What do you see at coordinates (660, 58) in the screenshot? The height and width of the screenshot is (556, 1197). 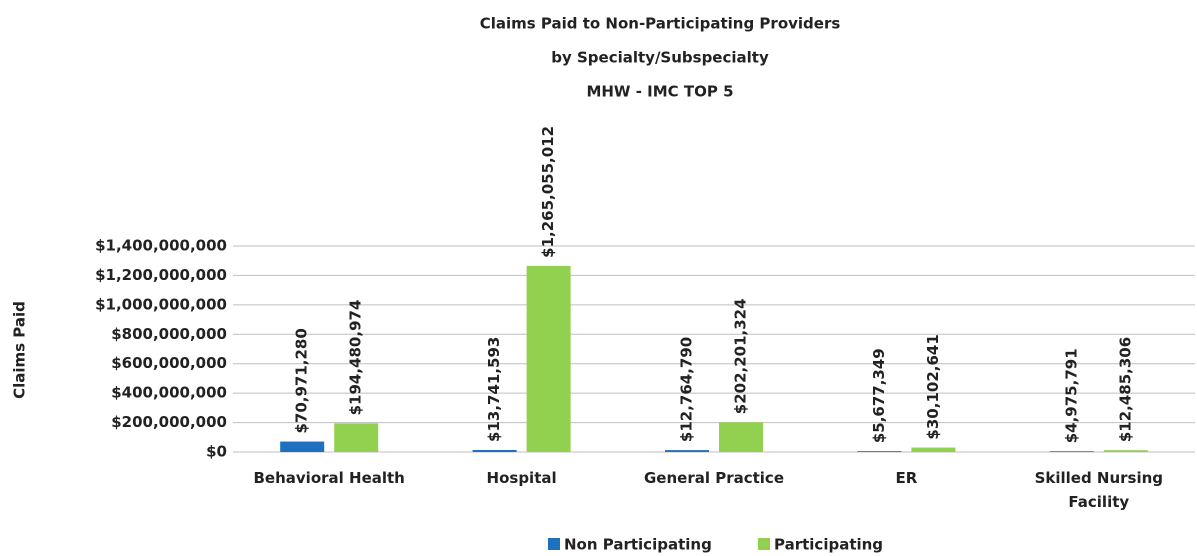 I see `chart-subtitle: by Specialty/Subspecialty` at bounding box center [660, 58].